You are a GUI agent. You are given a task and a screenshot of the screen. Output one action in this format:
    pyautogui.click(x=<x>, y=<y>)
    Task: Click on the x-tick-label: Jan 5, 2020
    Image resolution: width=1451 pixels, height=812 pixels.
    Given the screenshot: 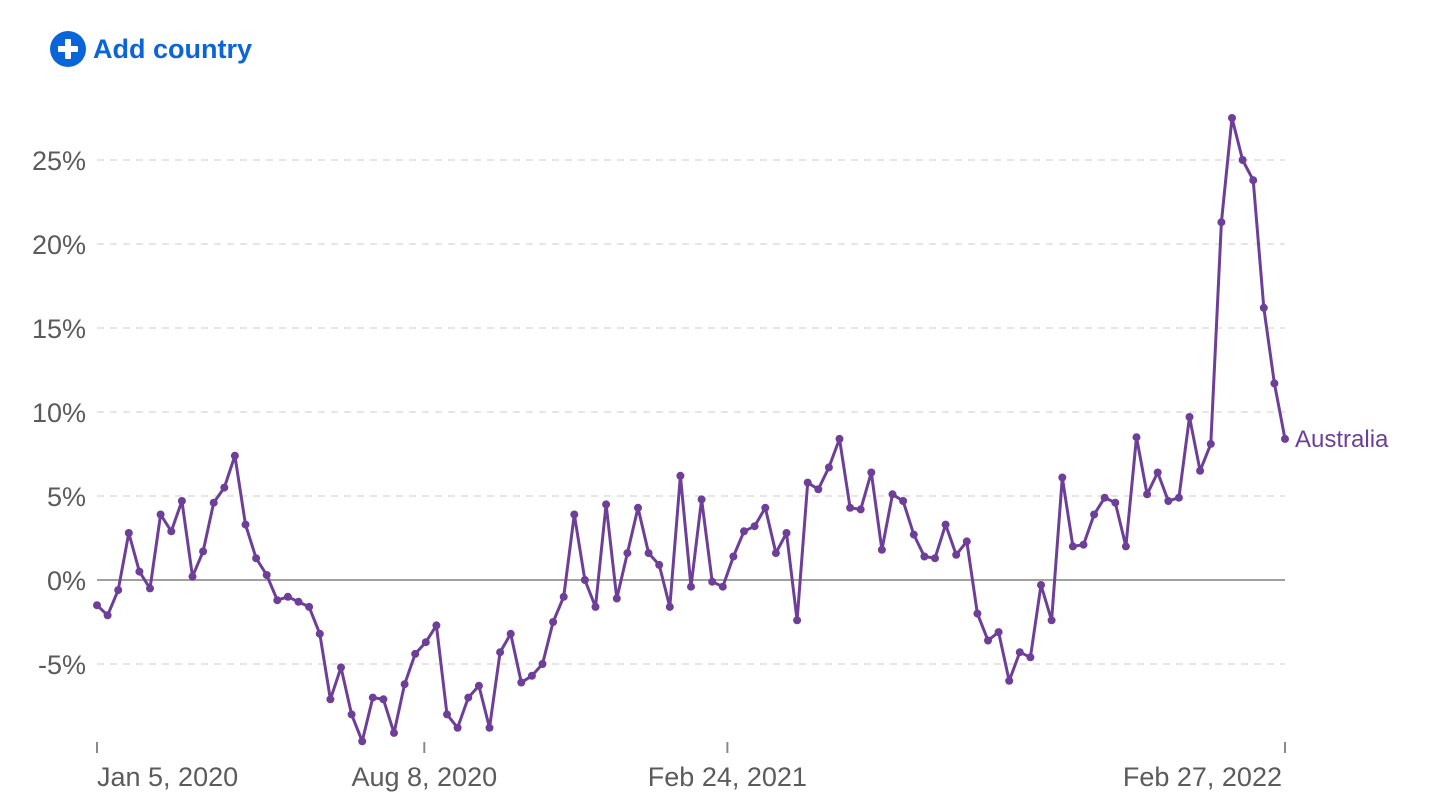 What is the action you would take?
    pyautogui.click(x=167, y=777)
    